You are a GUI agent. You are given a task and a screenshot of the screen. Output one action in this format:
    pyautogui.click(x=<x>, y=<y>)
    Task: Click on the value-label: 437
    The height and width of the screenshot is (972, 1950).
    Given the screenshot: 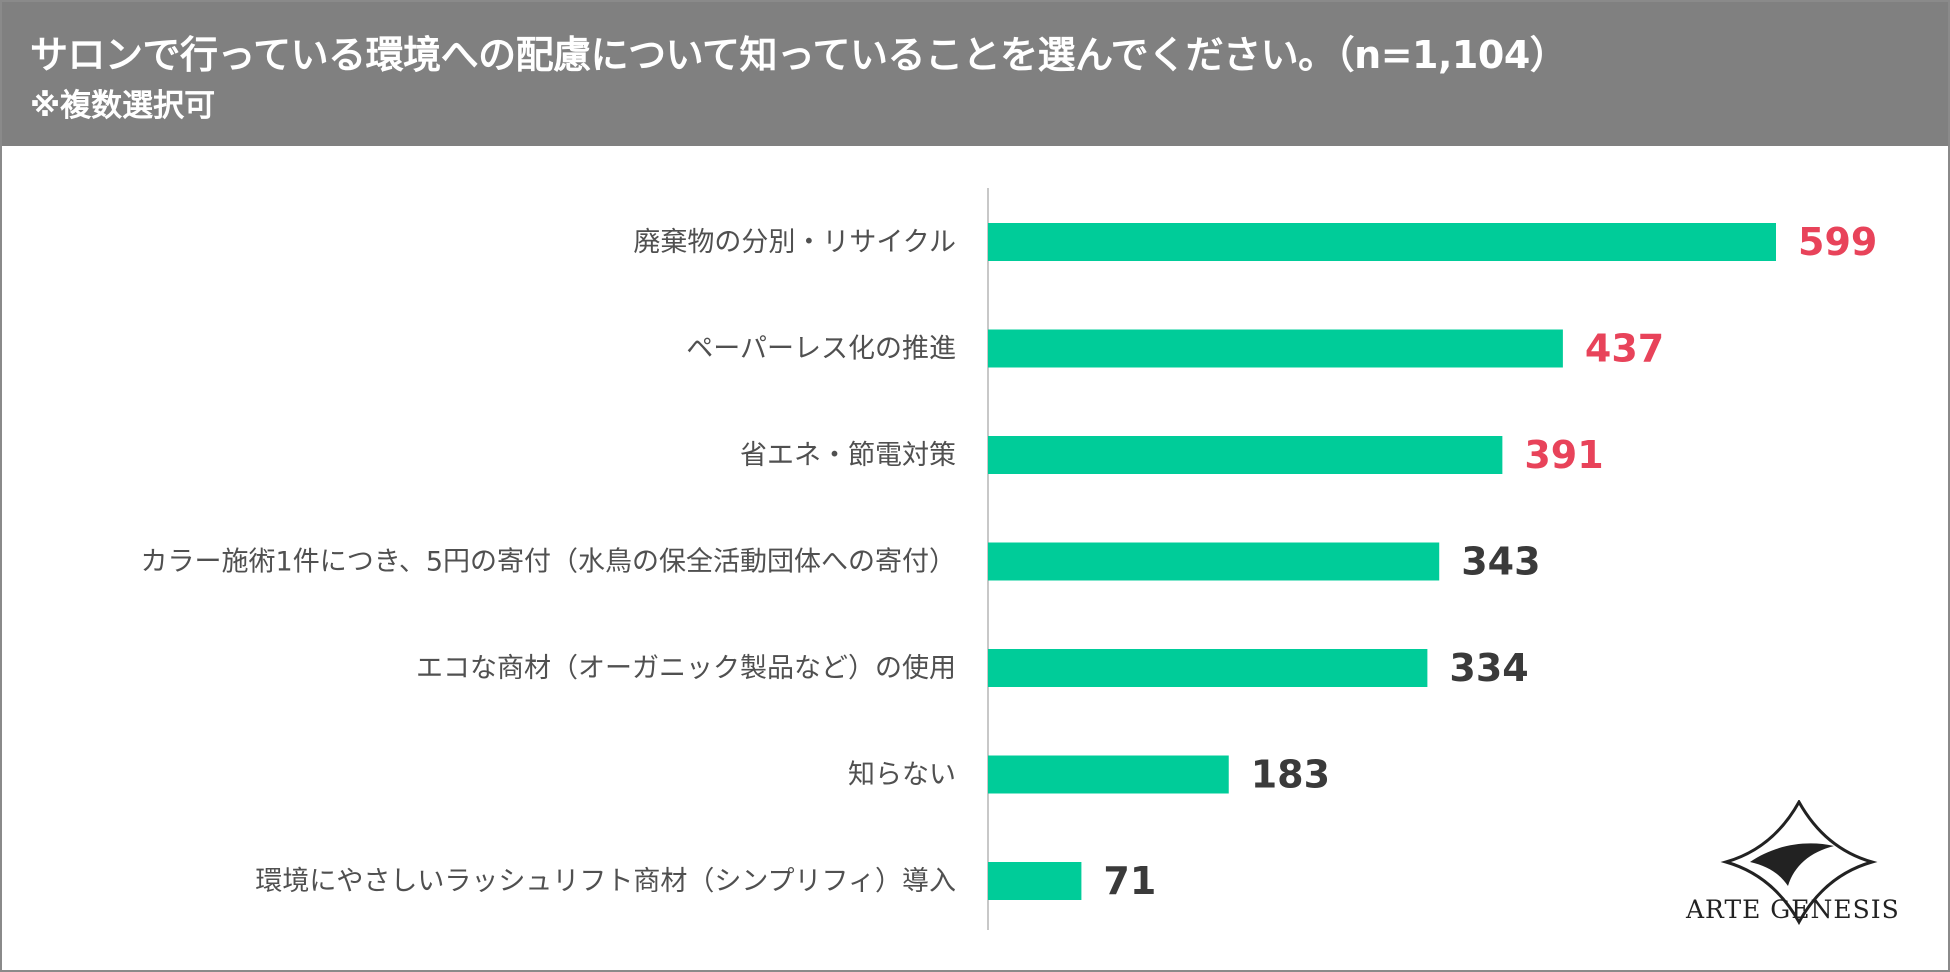 What is the action you would take?
    pyautogui.click(x=1624, y=349)
    